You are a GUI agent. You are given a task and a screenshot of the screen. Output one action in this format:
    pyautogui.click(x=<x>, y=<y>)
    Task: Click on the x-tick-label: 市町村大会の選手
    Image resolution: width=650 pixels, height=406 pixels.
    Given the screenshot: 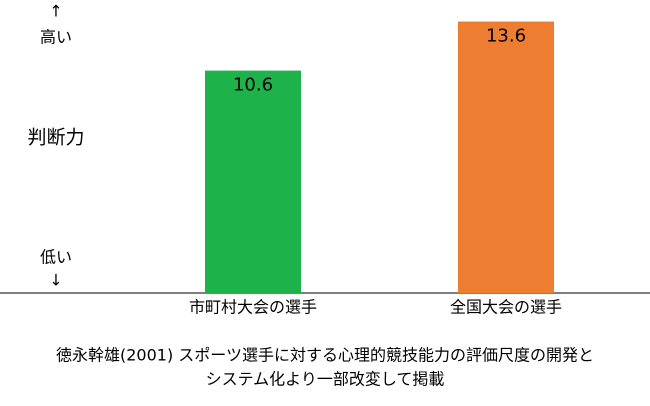 What is the action you would take?
    pyautogui.click(x=253, y=307)
    